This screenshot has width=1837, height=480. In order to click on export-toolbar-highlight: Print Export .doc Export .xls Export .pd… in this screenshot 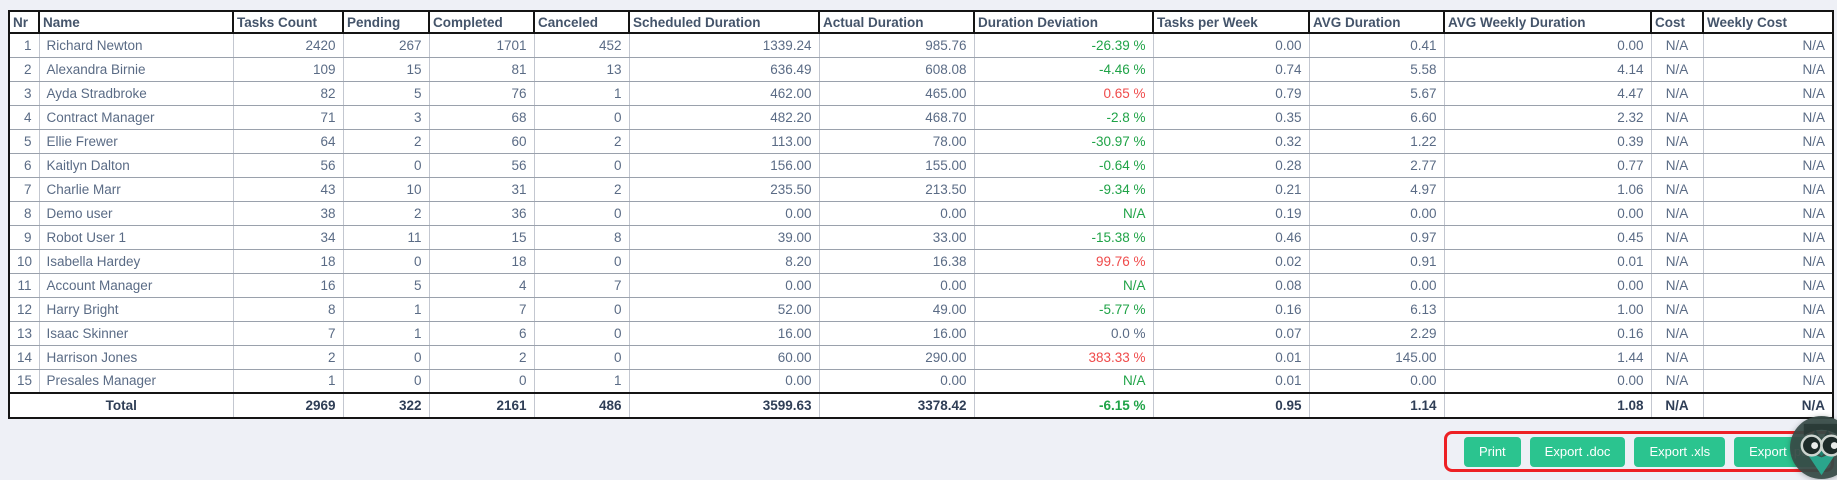, I will do `click(1639, 451)`.